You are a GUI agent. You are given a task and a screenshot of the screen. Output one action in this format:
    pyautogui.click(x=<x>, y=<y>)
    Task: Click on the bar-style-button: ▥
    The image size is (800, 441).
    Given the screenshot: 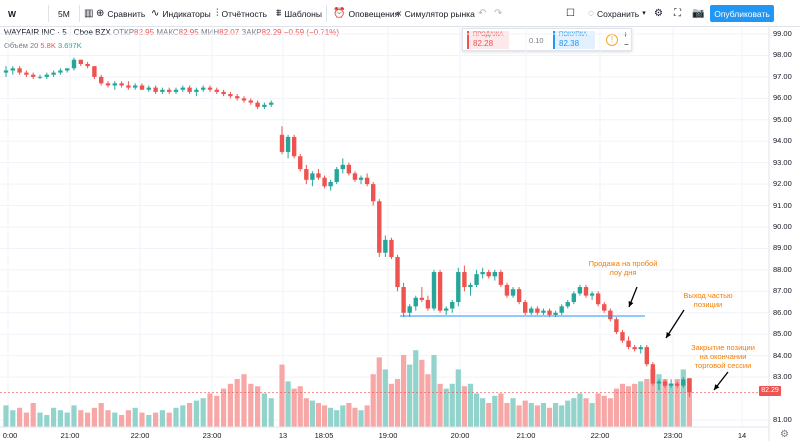 What is the action you would take?
    pyautogui.click(x=88, y=13)
    